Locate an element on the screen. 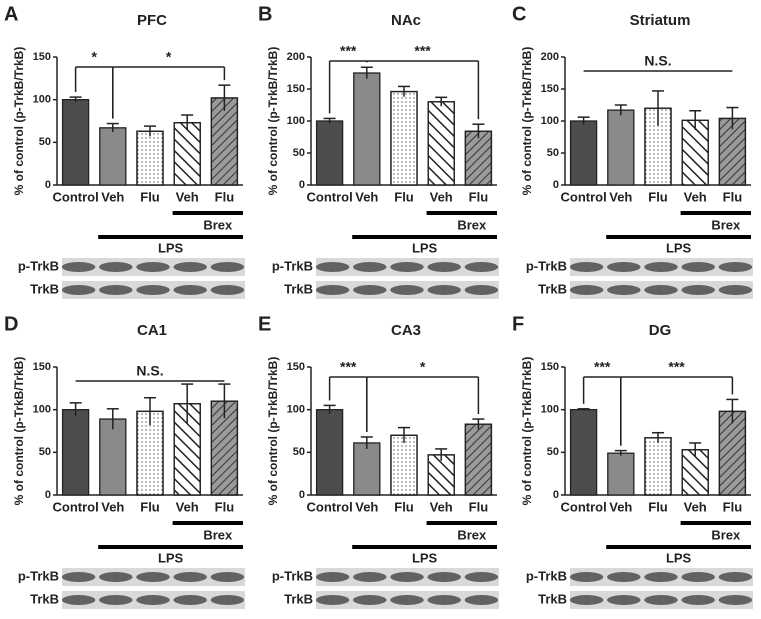  panel-label: E is located at coordinates (264, 324).